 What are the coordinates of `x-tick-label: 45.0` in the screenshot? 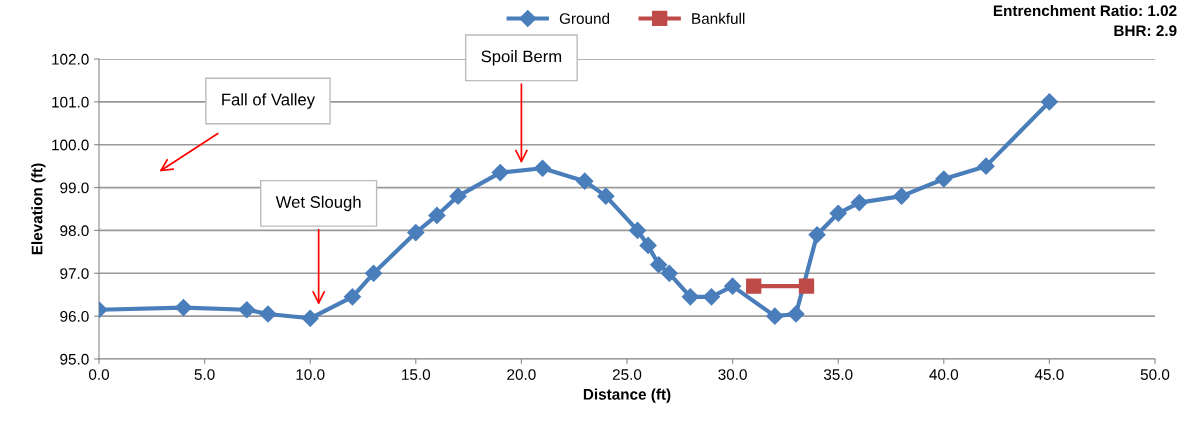 It's located at (1049, 374).